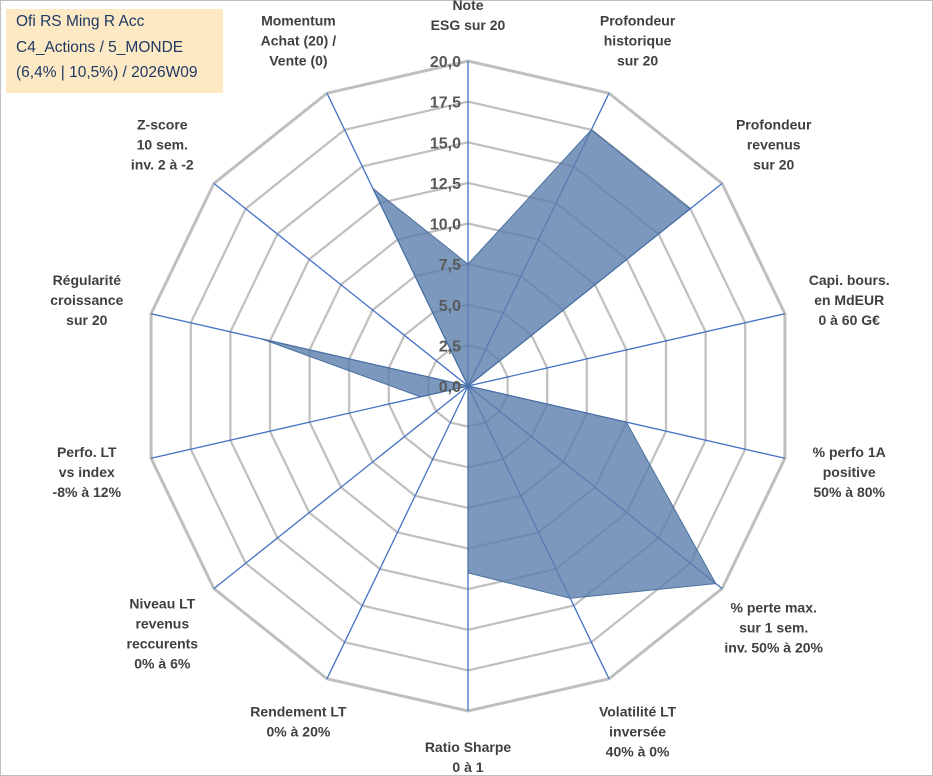 This screenshot has width=933, height=776. Describe the element at coordinates (450, 306) in the screenshot. I see `tick-label: 5,0` at that location.